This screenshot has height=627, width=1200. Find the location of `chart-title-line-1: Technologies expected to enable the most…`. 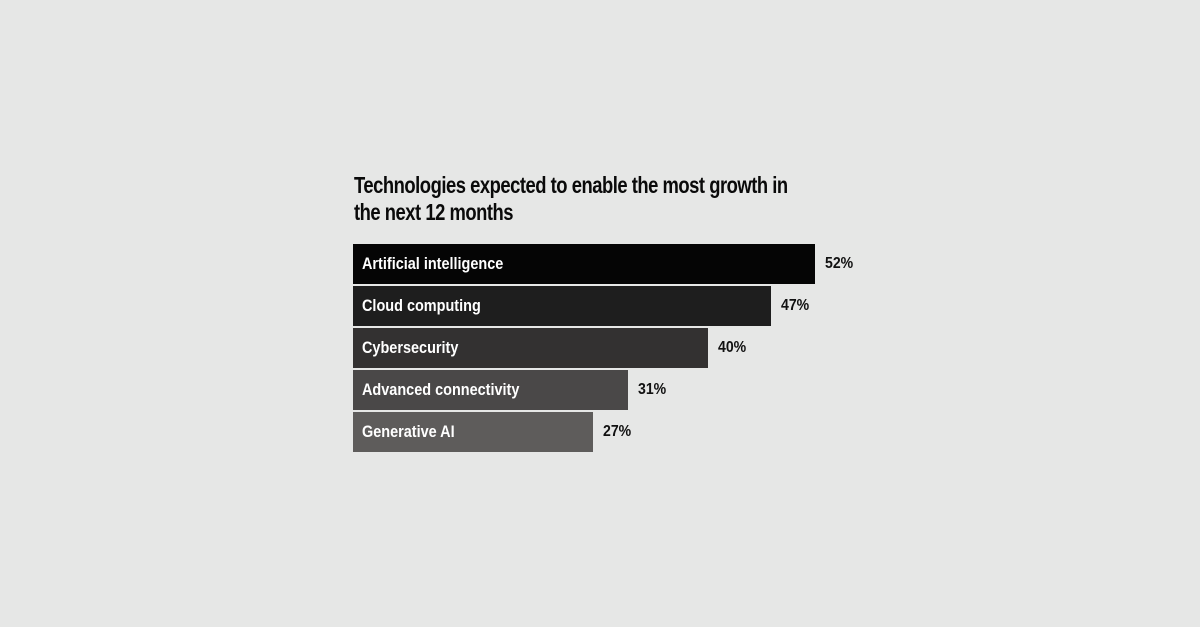

chart-title-line-1: Technologies expected to enable the most… is located at coordinates (571, 185).